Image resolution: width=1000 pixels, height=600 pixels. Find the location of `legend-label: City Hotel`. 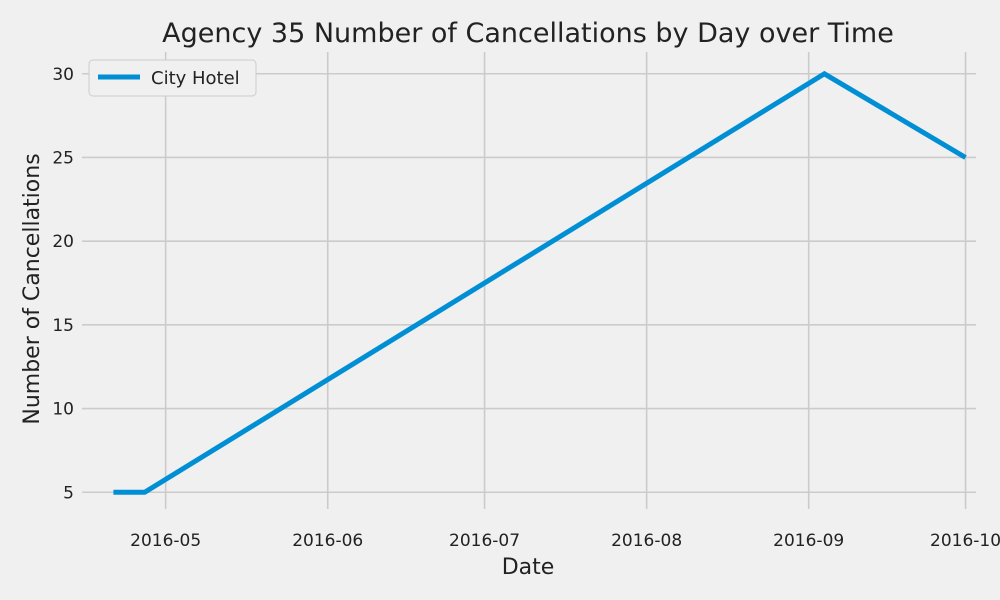

legend-label: City Hotel is located at coordinates (195, 78).